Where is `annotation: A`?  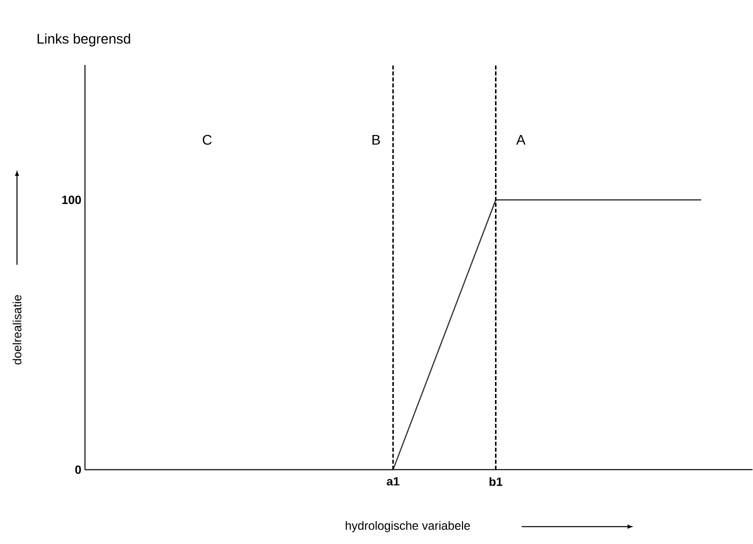 annotation: A is located at coordinates (521, 140).